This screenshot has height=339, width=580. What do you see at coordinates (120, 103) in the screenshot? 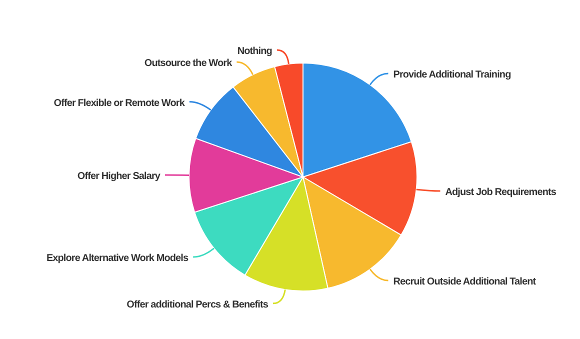
I see `slice-label: Offer Flexible or Remote Work` at bounding box center [120, 103].